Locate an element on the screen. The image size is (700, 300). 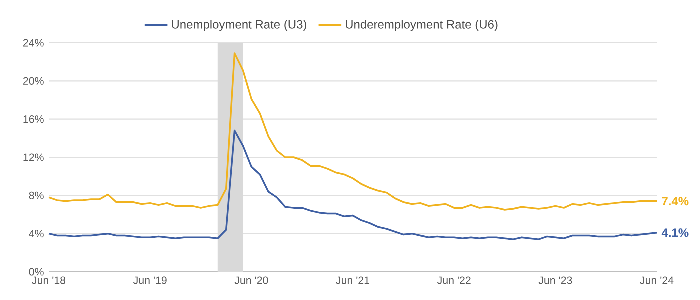
x-tick-label: Jun '18 is located at coordinates (49, 280).